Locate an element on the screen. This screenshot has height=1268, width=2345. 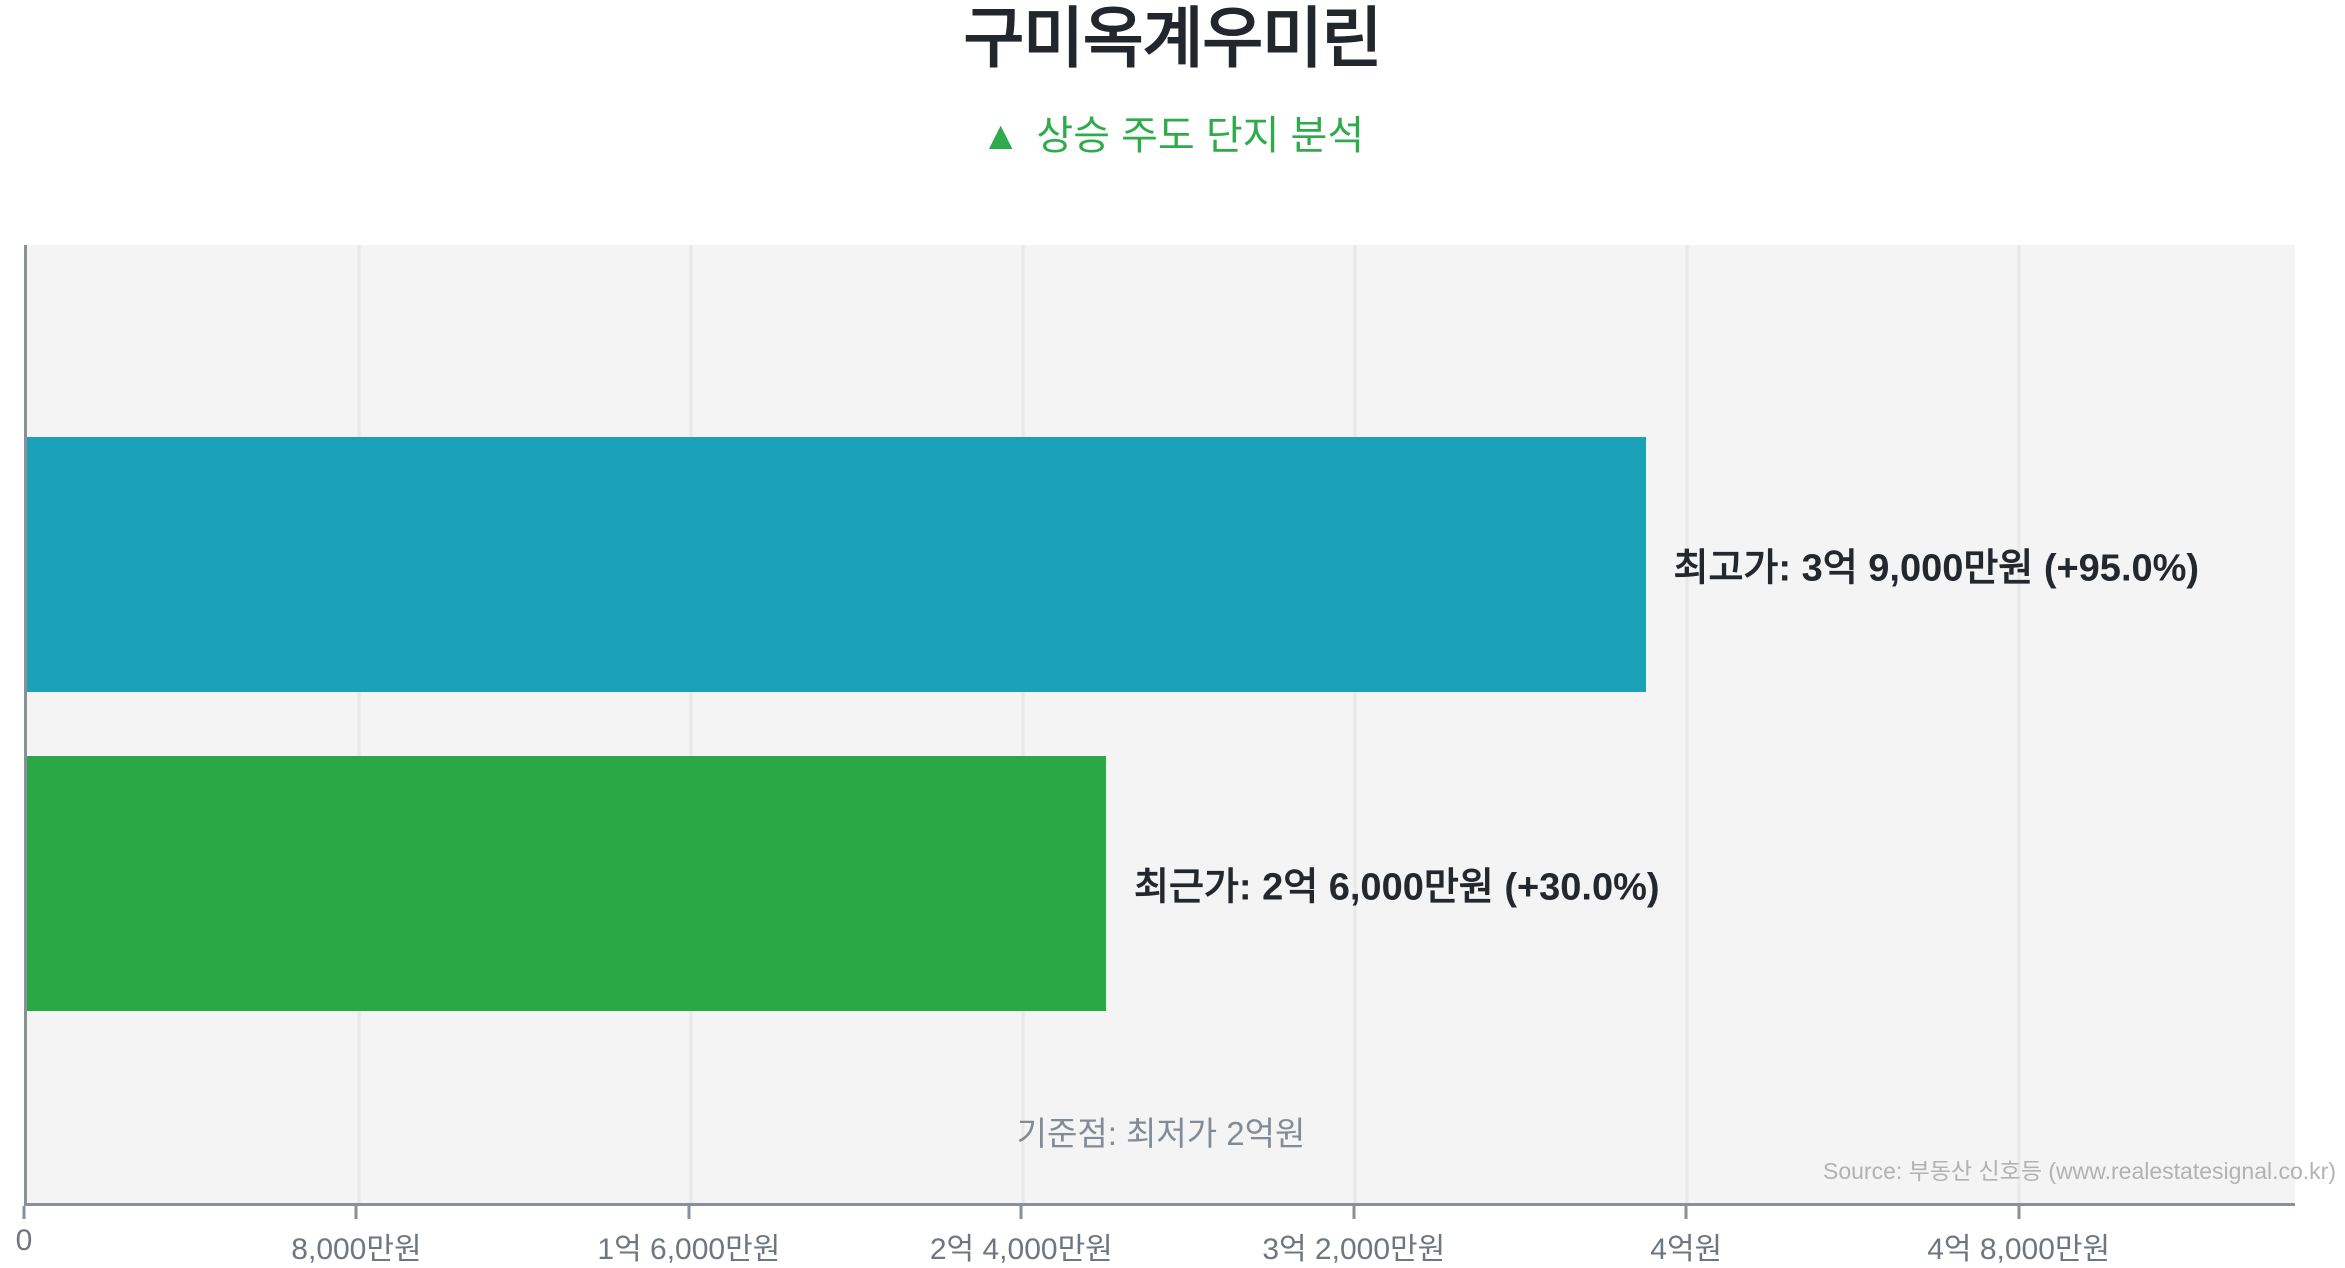
x-tick-label: 0 is located at coordinates (24, 1240).